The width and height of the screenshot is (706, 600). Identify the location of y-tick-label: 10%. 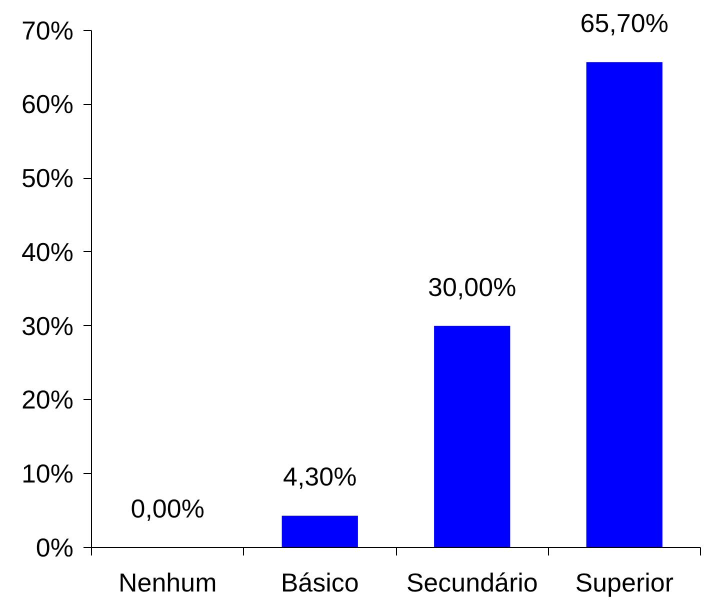
(47, 473).